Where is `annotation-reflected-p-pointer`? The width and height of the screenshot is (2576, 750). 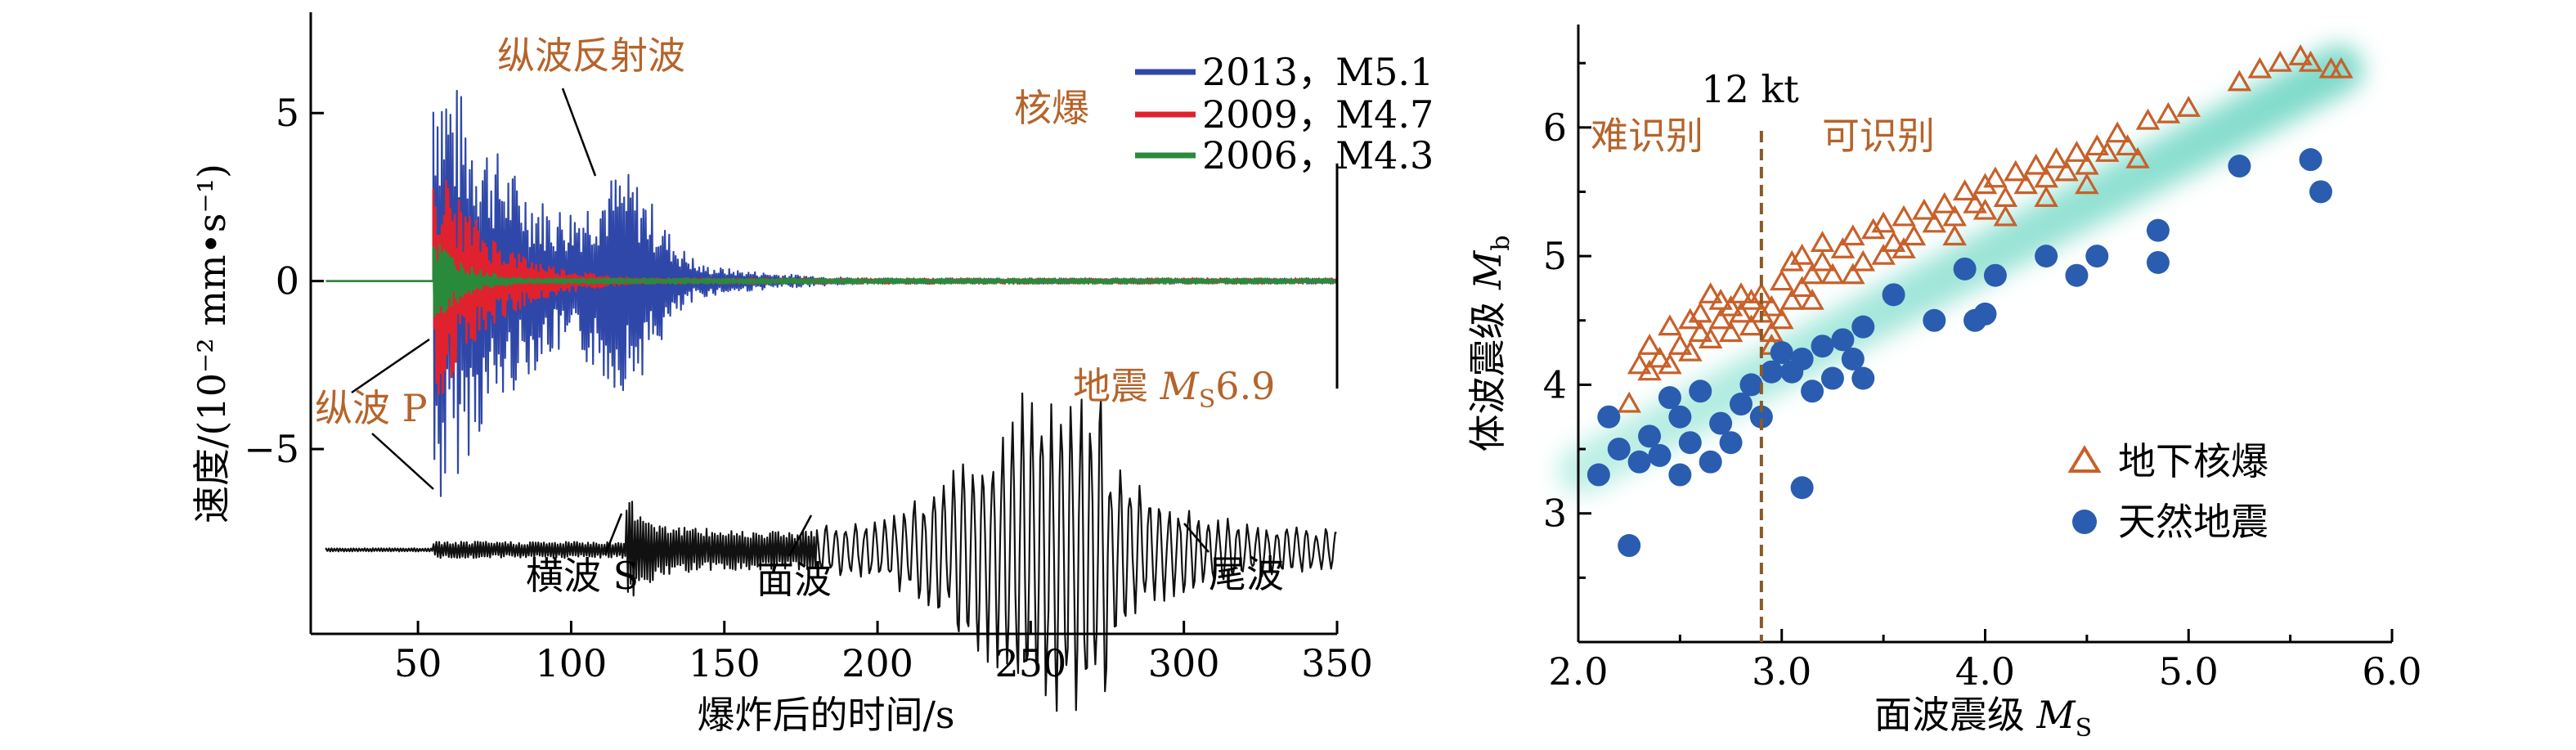 annotation-reflected-p-pointer is located at coordinates (579, 132).